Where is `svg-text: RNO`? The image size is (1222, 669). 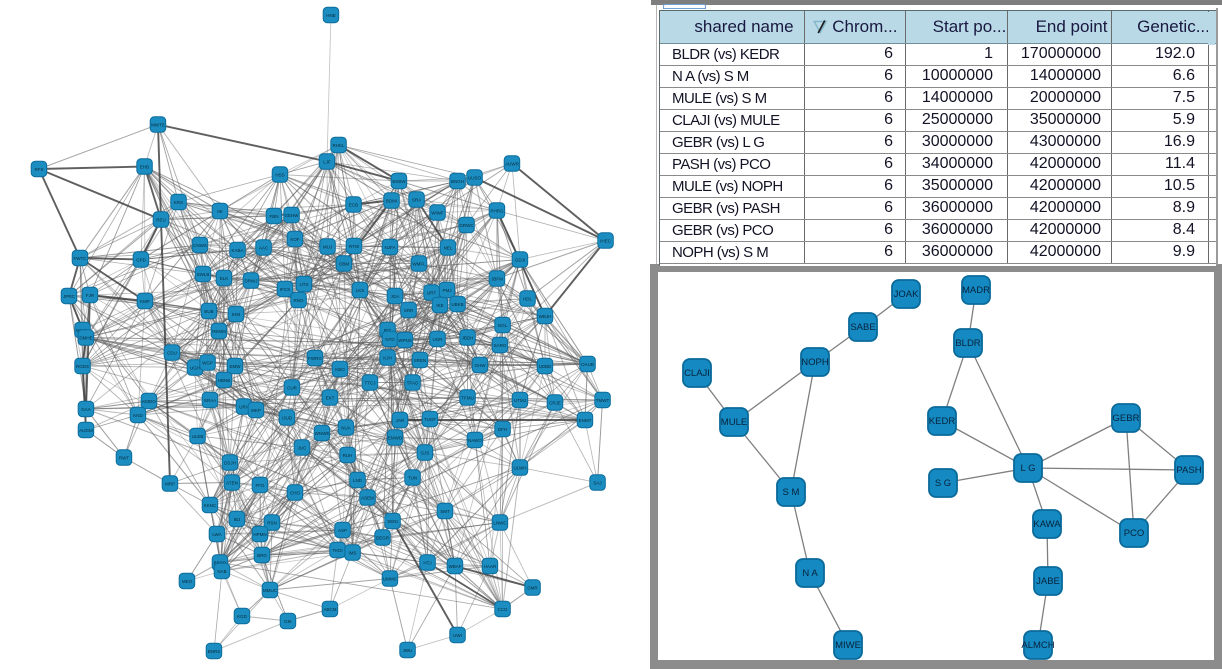
svg-text: RNO is located at coordinates (299, 300).